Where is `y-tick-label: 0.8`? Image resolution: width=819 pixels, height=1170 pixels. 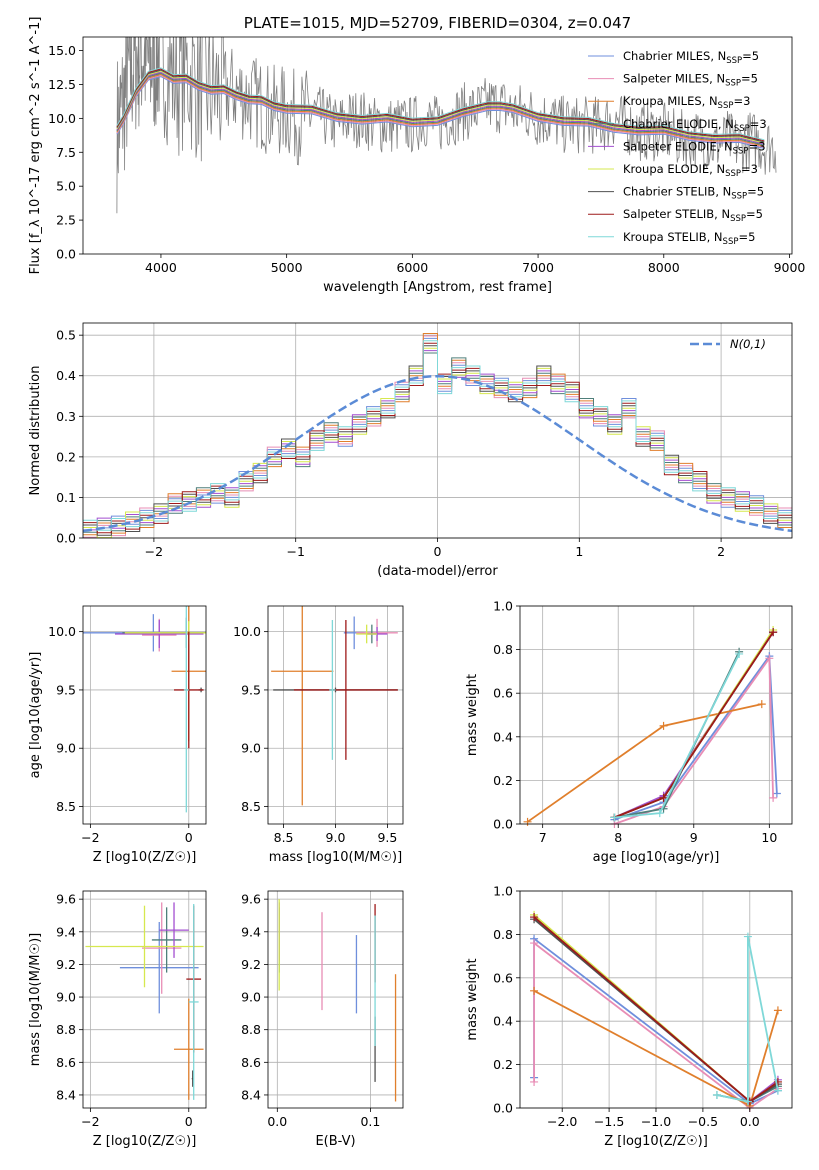 y-tick-label: 0.8 is located at coordinates (503, 934).